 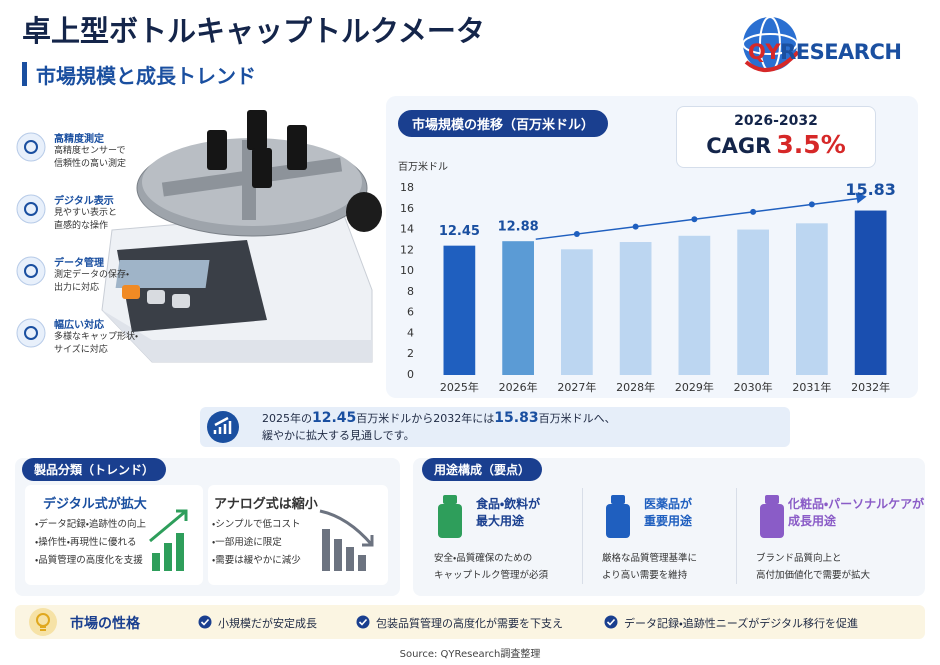 I want to click on cagr-box: 2026-2032 CAGR 3.5%, so click(x=776, y=137).